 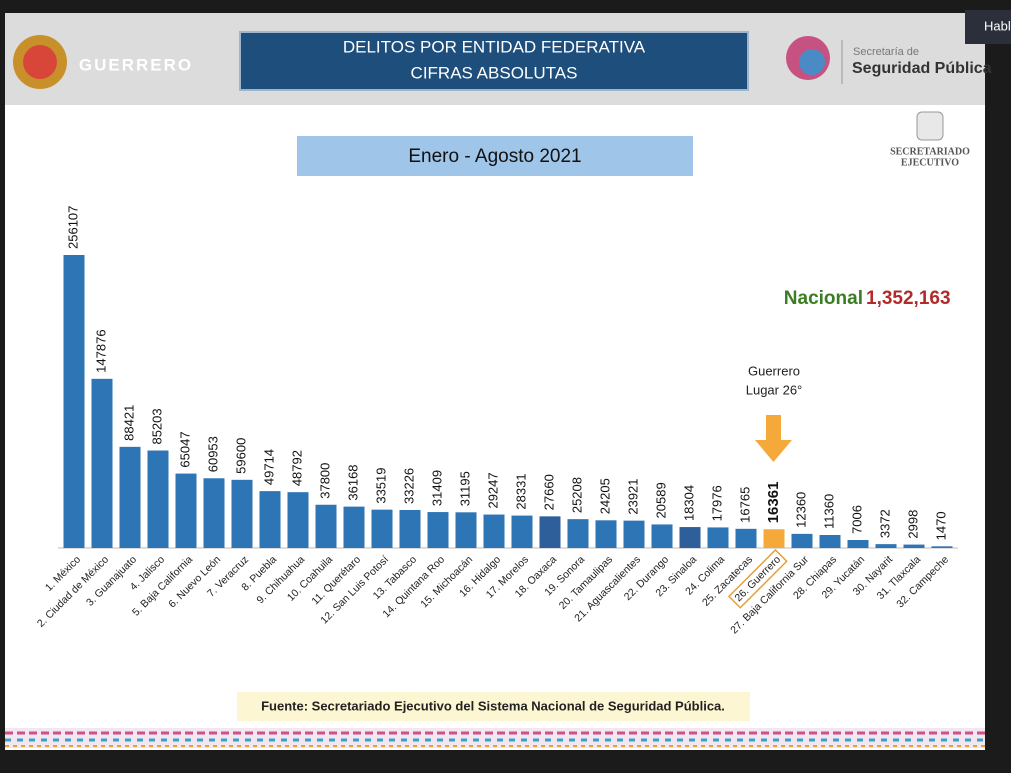 I want to click on window-tab, so click(x=988, y=27).